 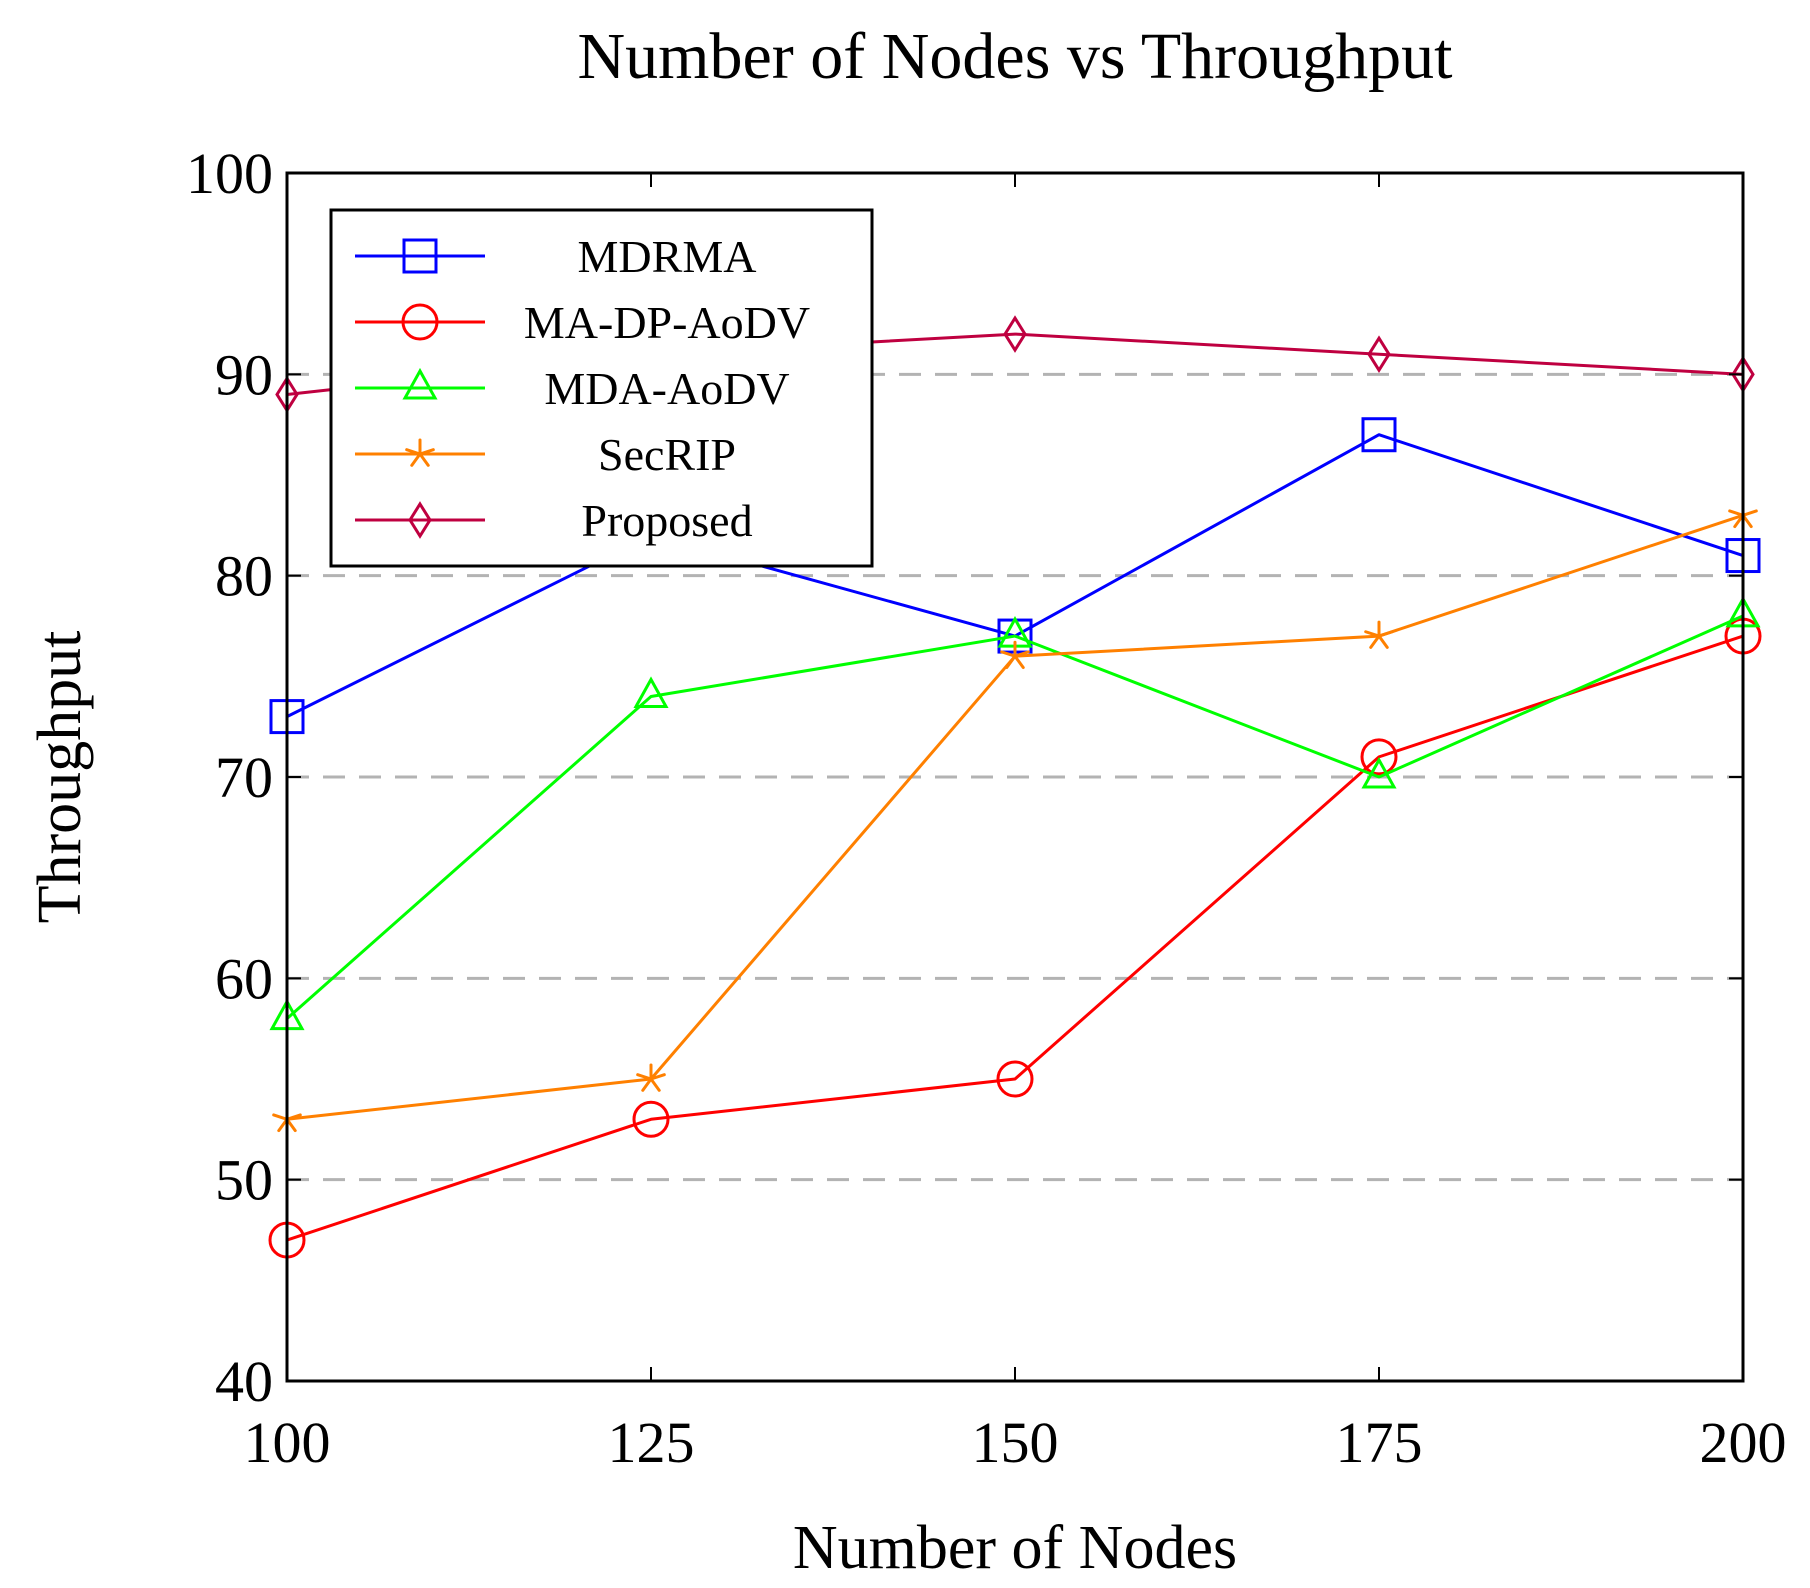 What do you see at coordinates (666, 388) in the screenshot?
I see `legend-label-mda-aodv: MDA-AoDV` at bounding box center [666, 388].